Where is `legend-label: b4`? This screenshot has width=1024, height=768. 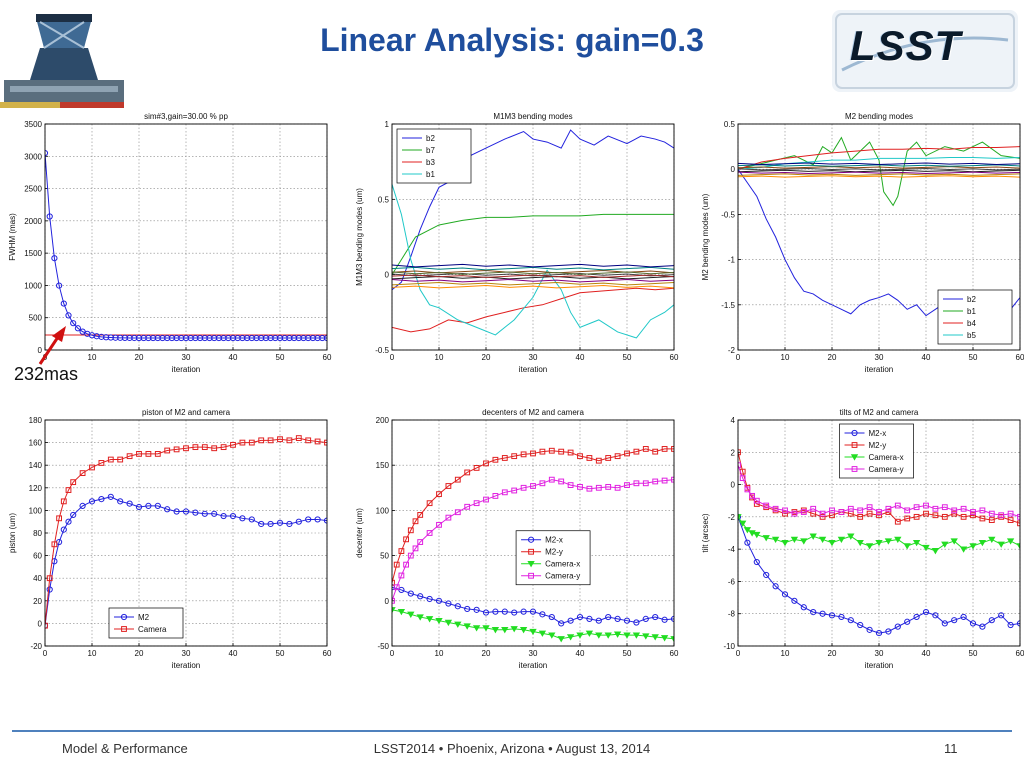
legend-label: b4 is located at coordinates (971, 323).